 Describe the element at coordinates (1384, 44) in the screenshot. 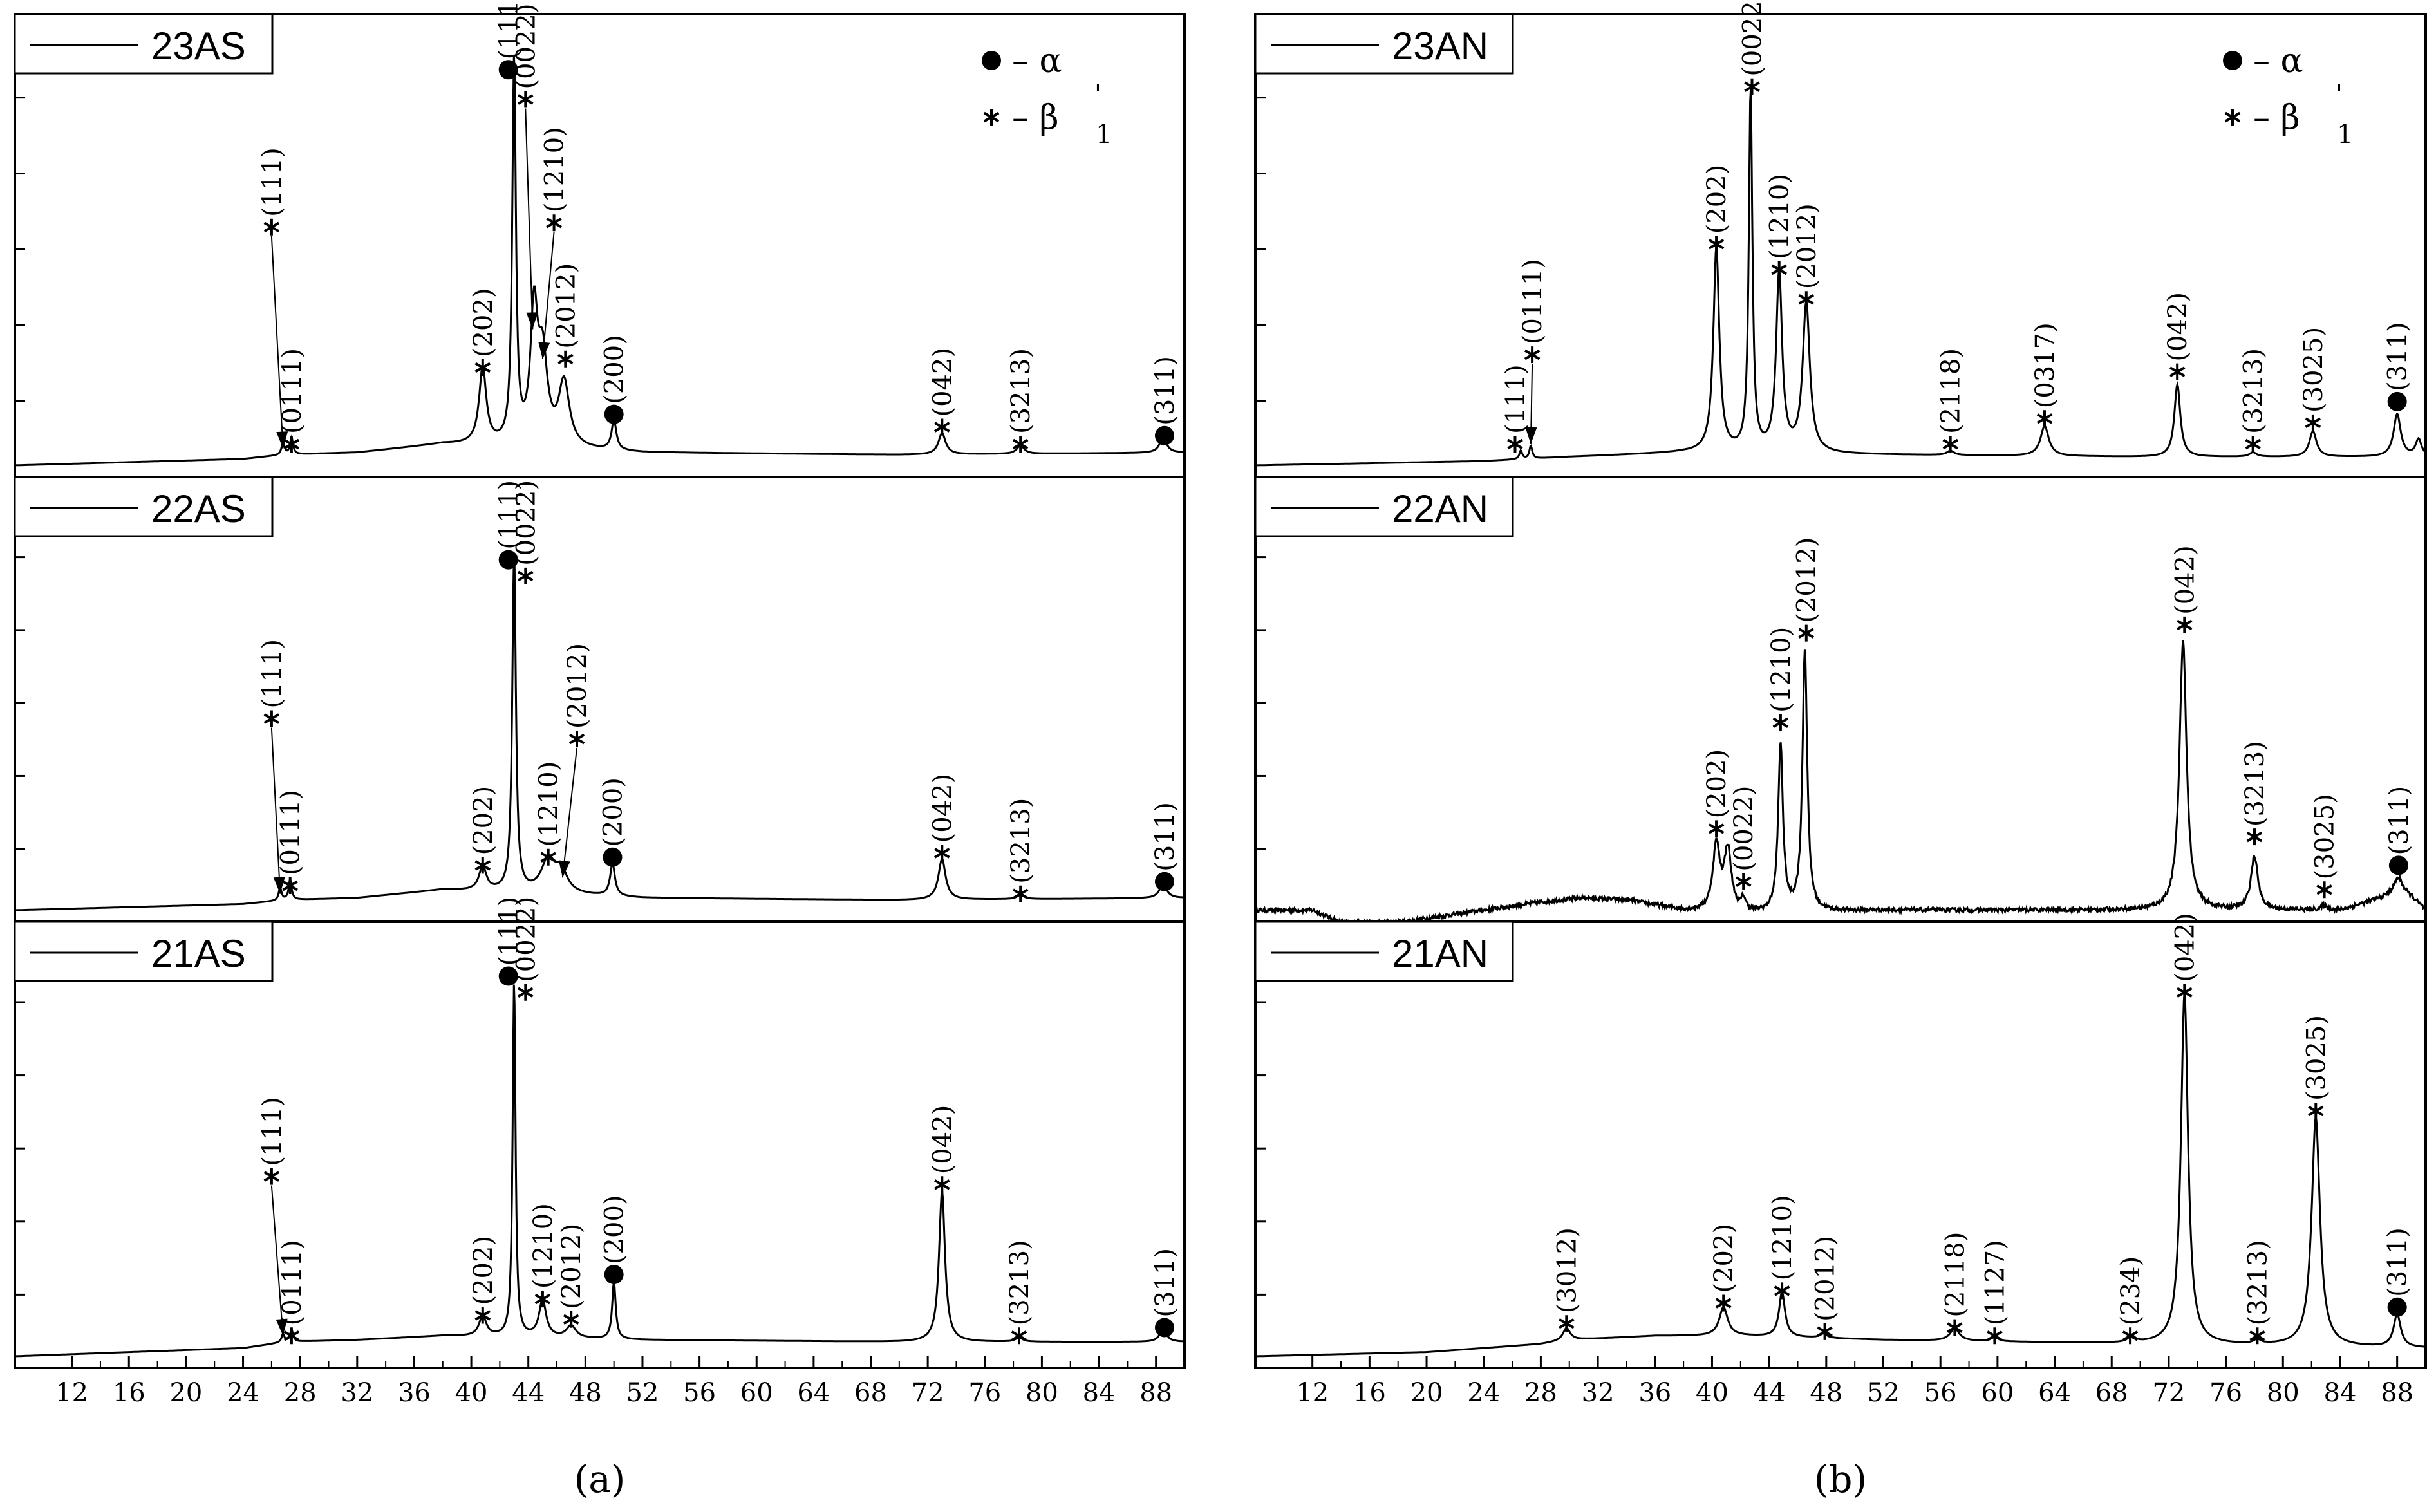

I see `figure-b-panel-23an-legend-box` at that location.